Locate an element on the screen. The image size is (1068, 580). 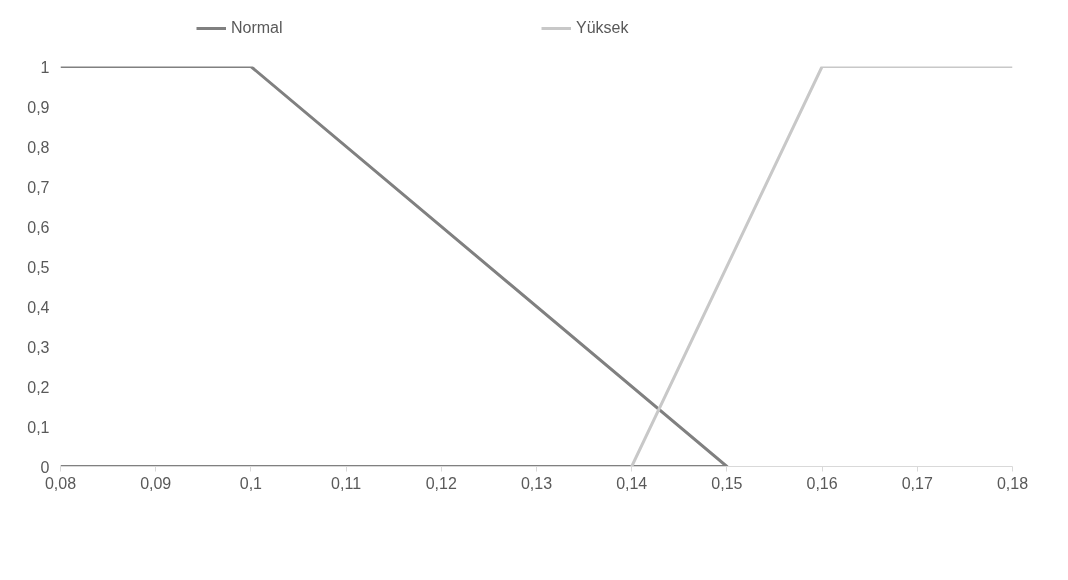
y-tick-label: 0,1 is located at coordinates (38, 427).